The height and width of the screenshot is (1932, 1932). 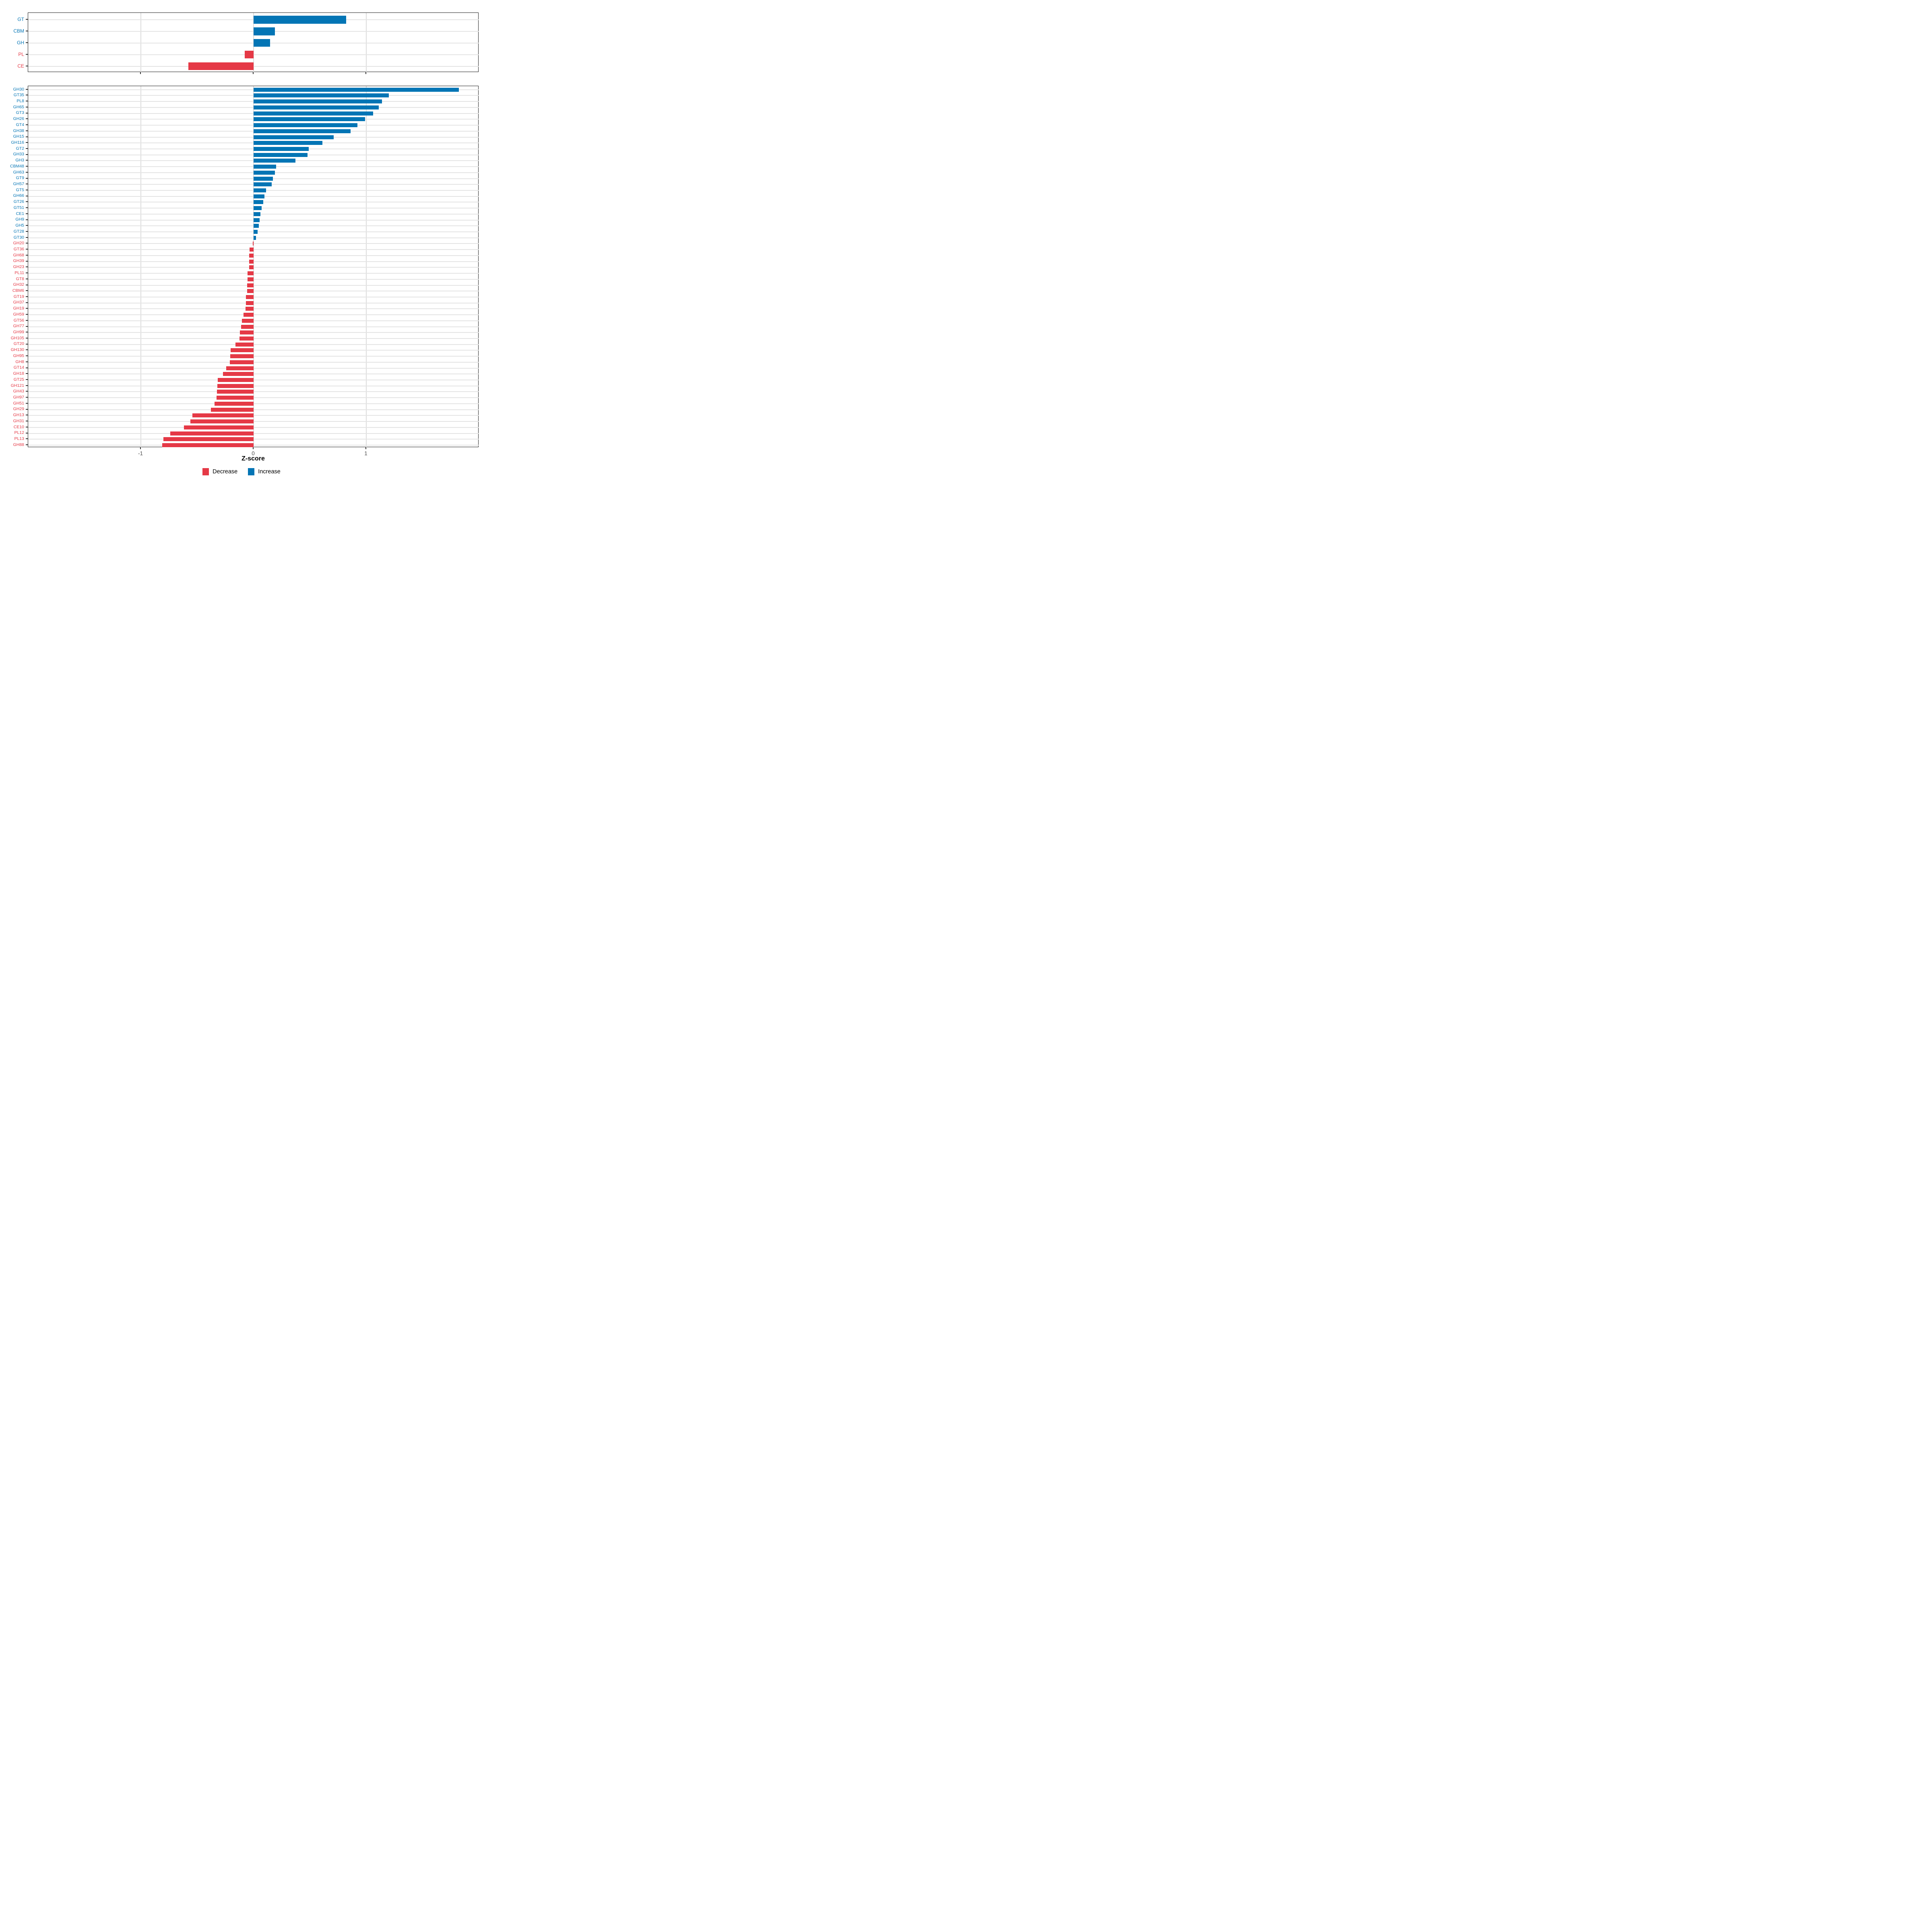 I want to click on top-facet-panel, so click(x=253, y=42).